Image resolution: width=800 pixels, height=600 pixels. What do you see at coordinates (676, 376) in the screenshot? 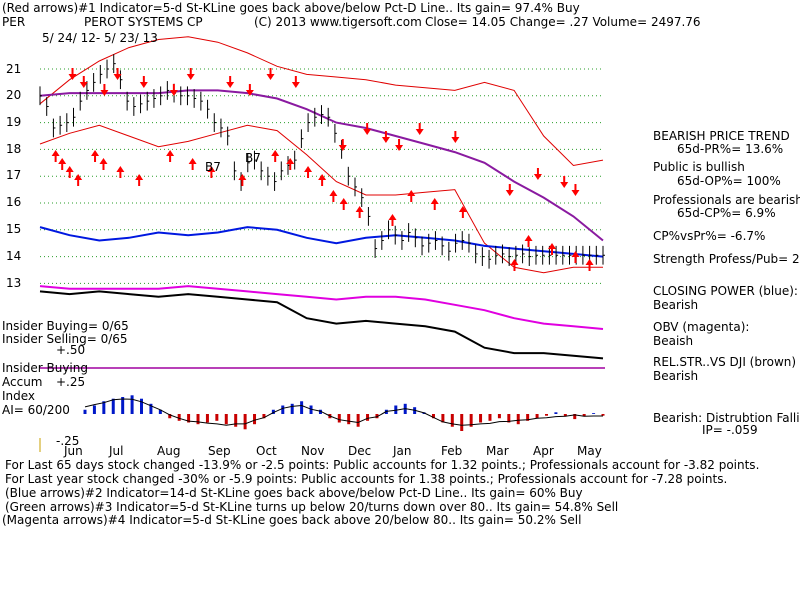
I see `relstr-value: Bearish` at bounding box center [676, 376].